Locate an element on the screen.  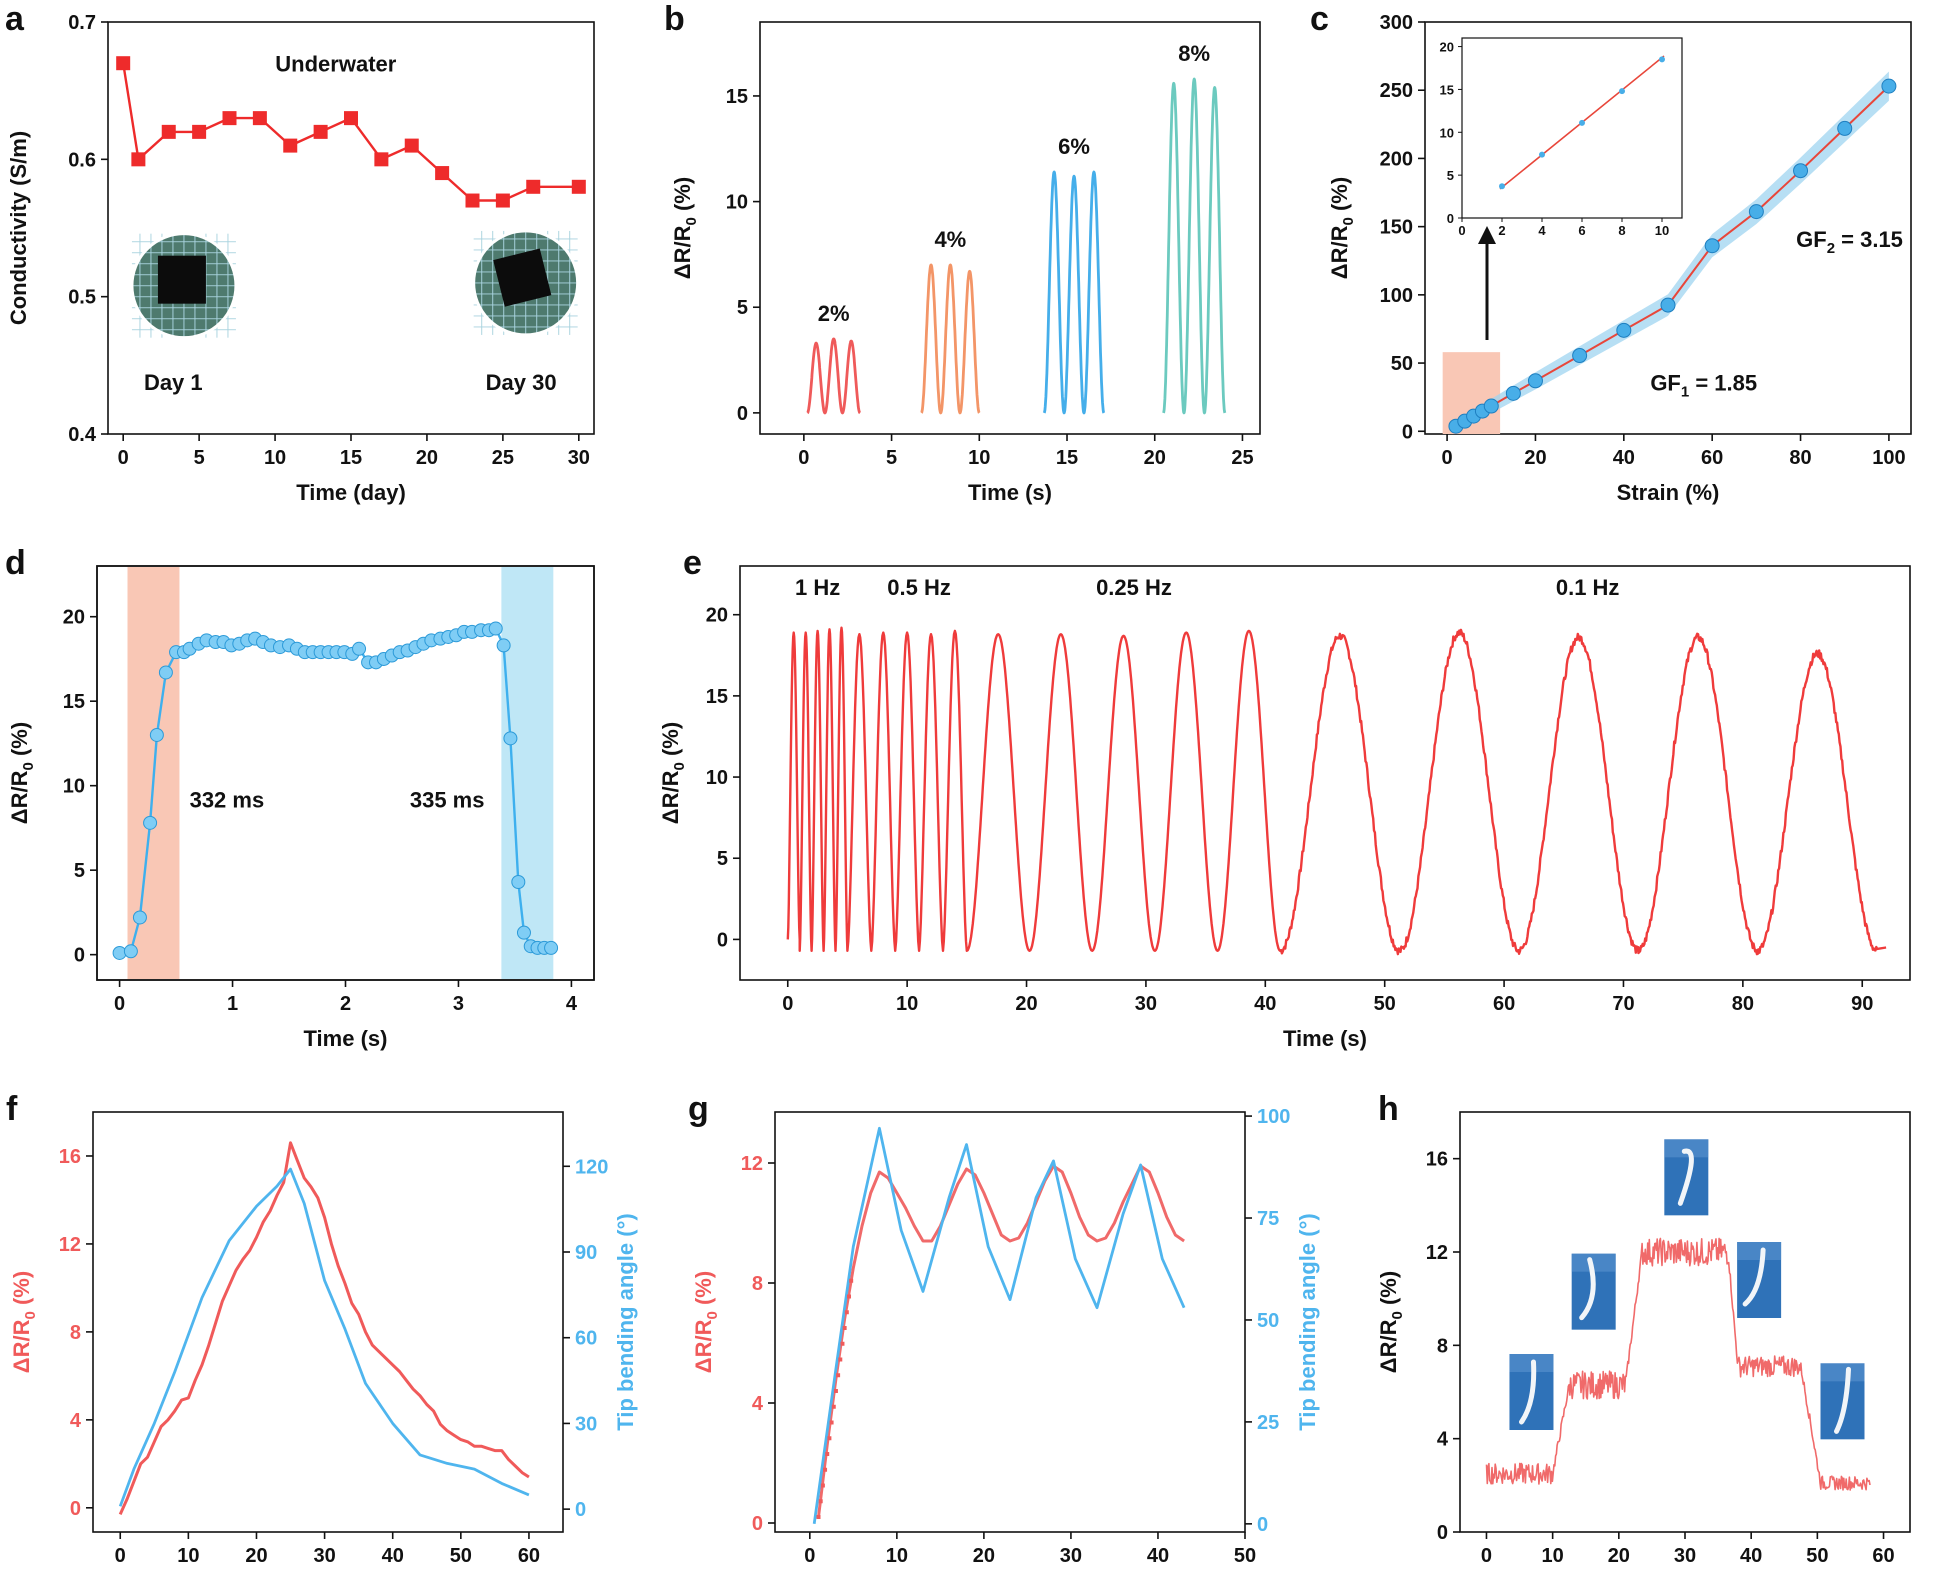
panel-label: g is located at coordinates (698, 1109).